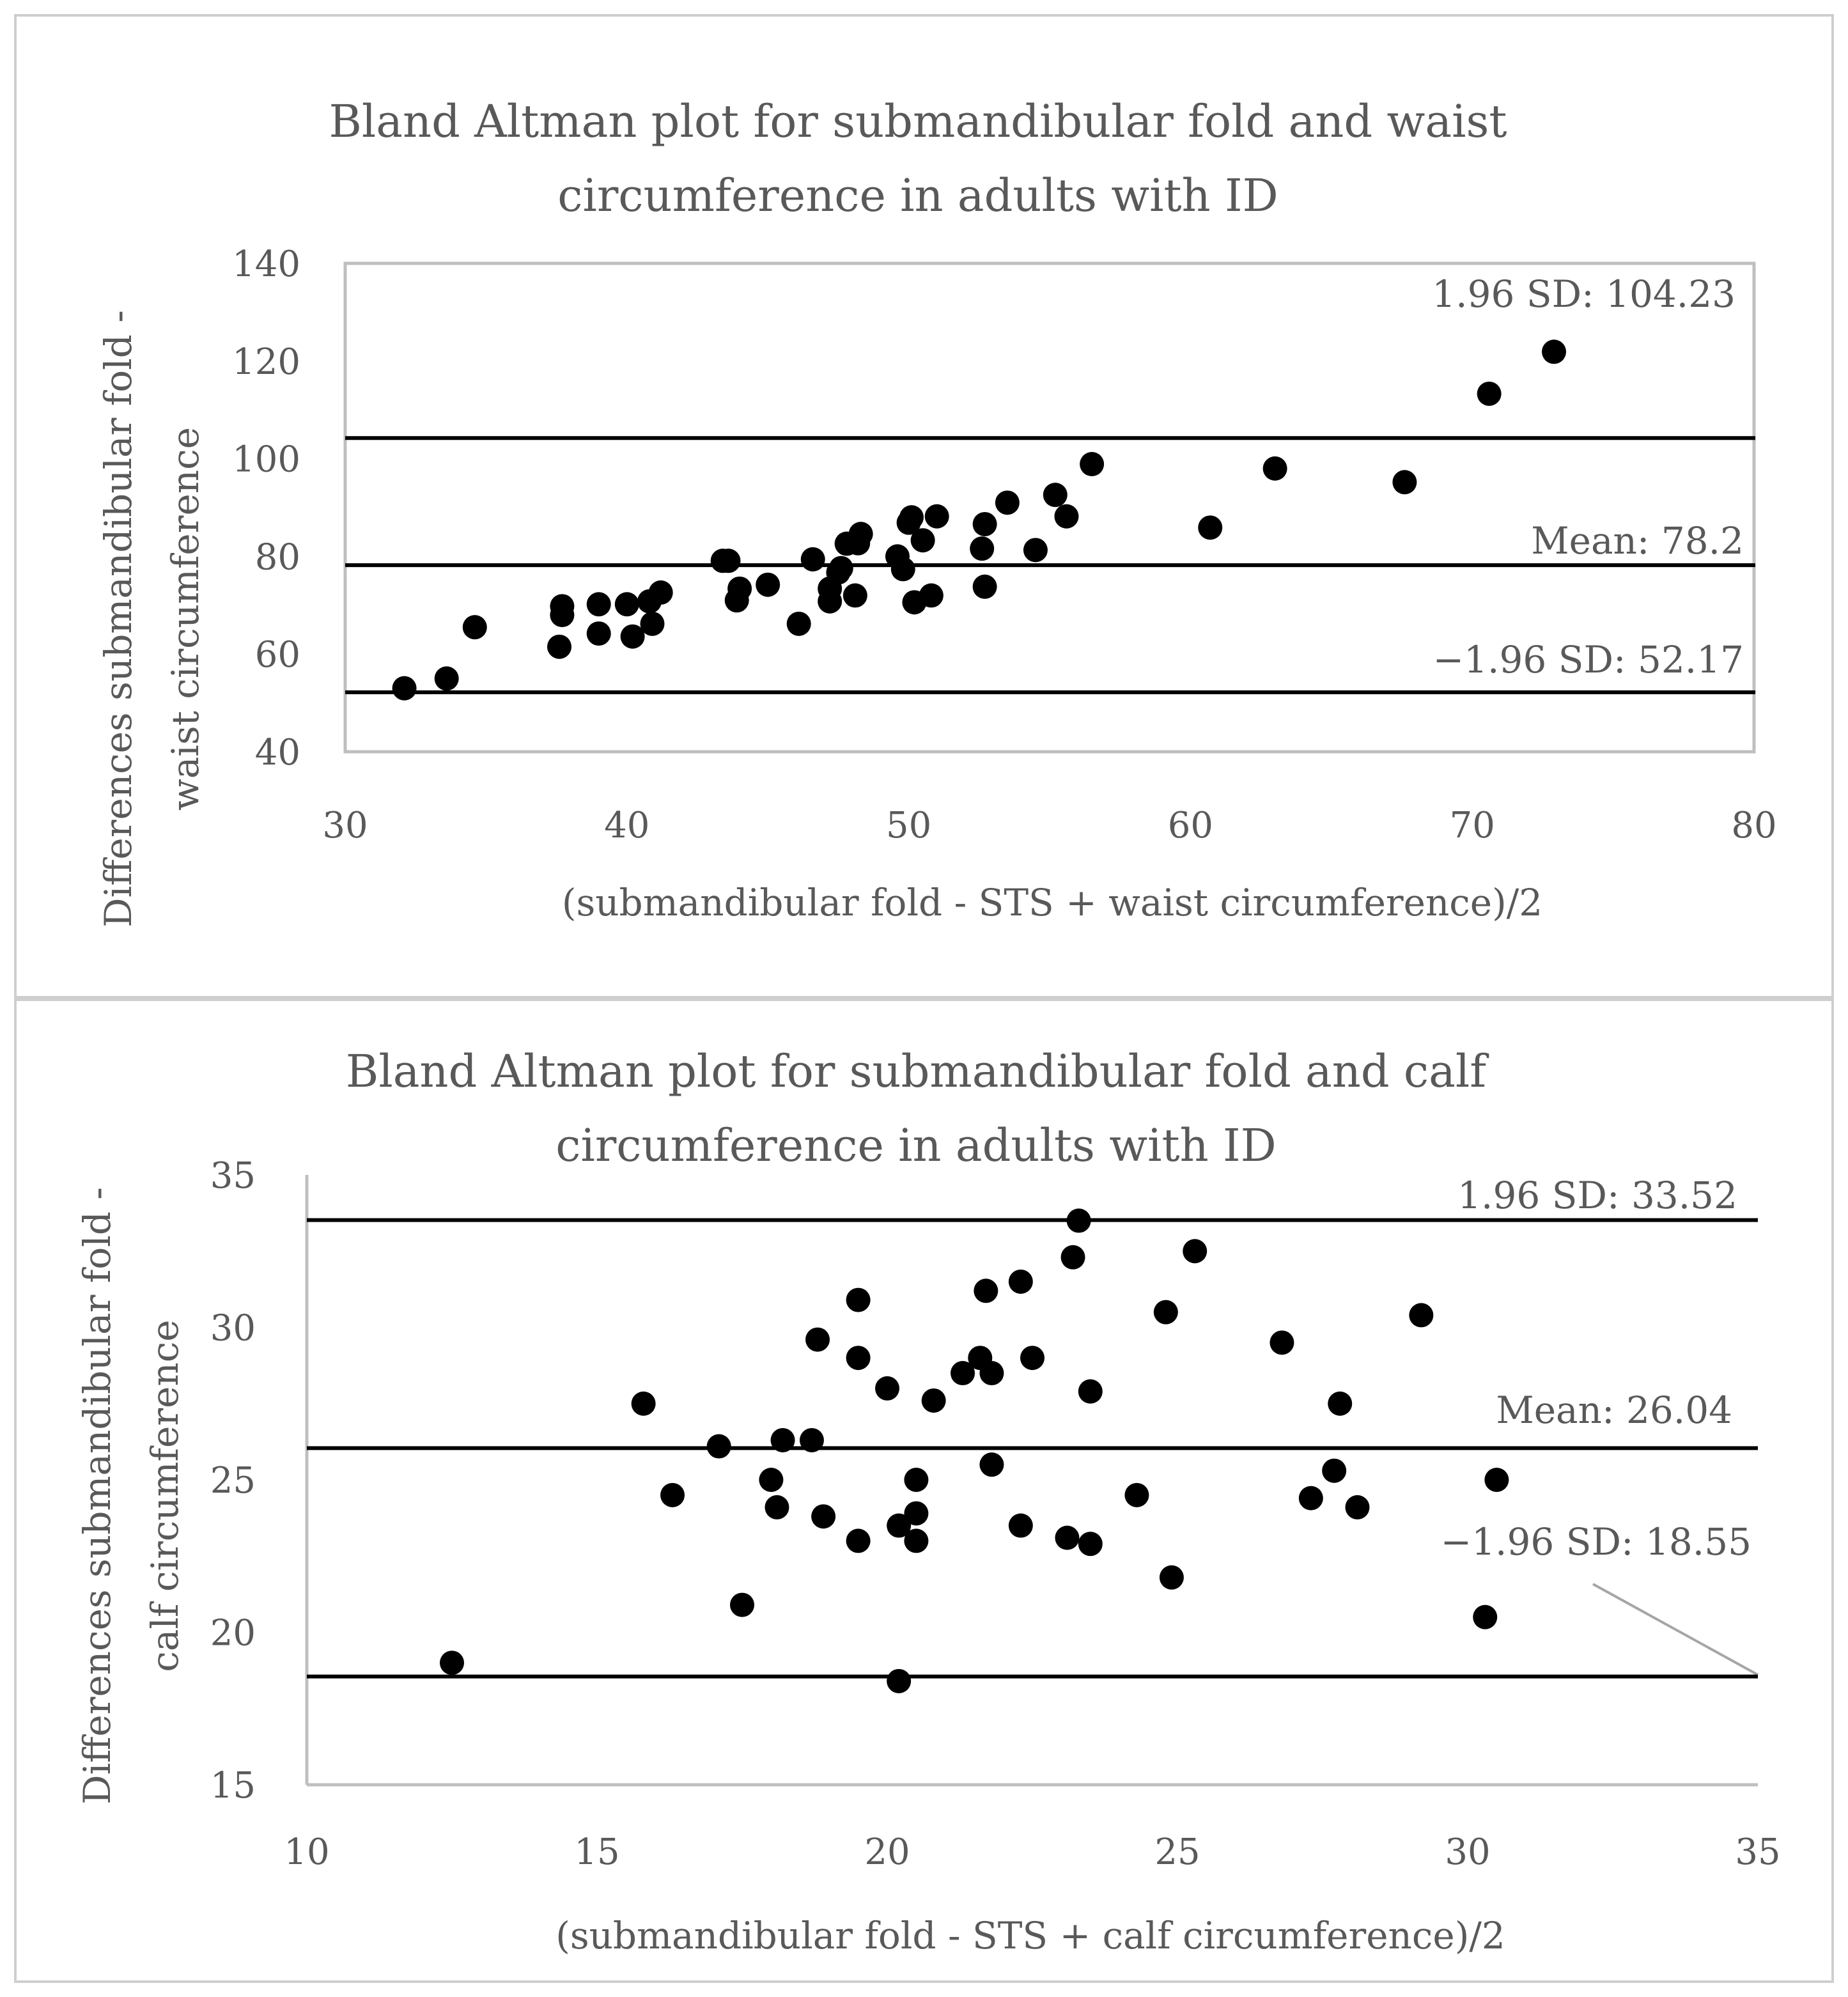 The width and height of the screenshot is (1848, 1997). What do you see at coordinates (266, 460) in the screenshot?
I see `y-tick-label: 100` at bounding box center [266, 460].